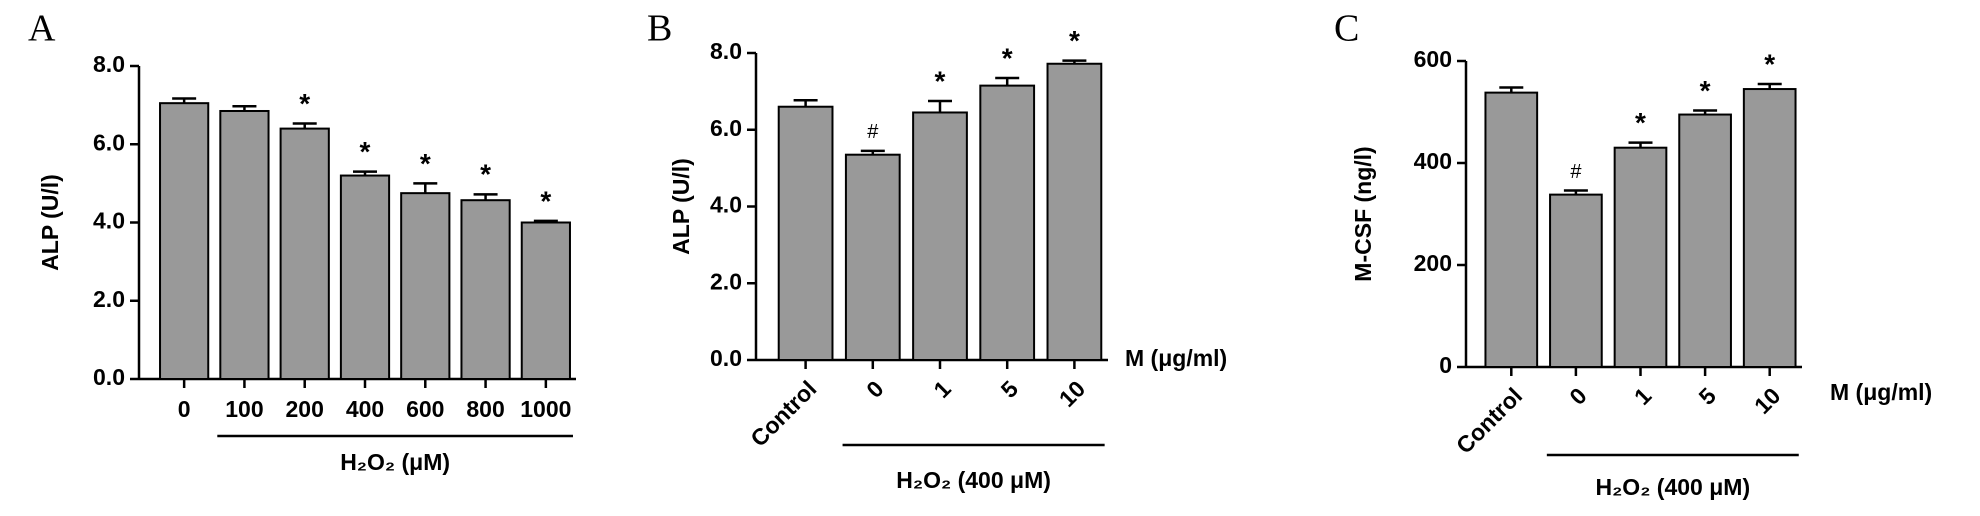 Image resolution: width=1980 pixels, height=516 pixels. I want to click on x-tick-label: 400, so click(365, 409).